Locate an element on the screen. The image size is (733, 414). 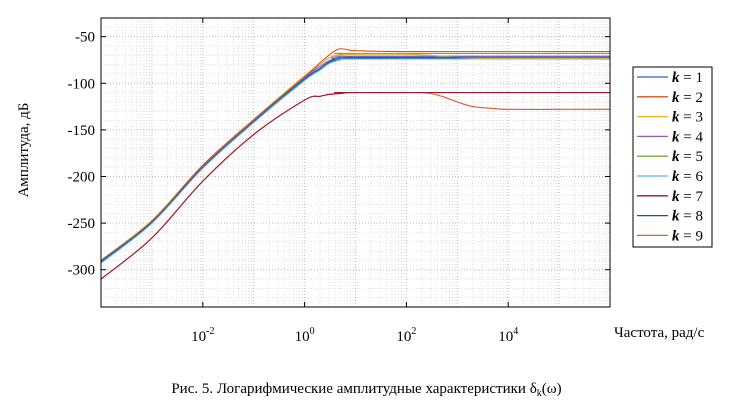
legend-entry: k = 3 is located at coordinates (687, 118).